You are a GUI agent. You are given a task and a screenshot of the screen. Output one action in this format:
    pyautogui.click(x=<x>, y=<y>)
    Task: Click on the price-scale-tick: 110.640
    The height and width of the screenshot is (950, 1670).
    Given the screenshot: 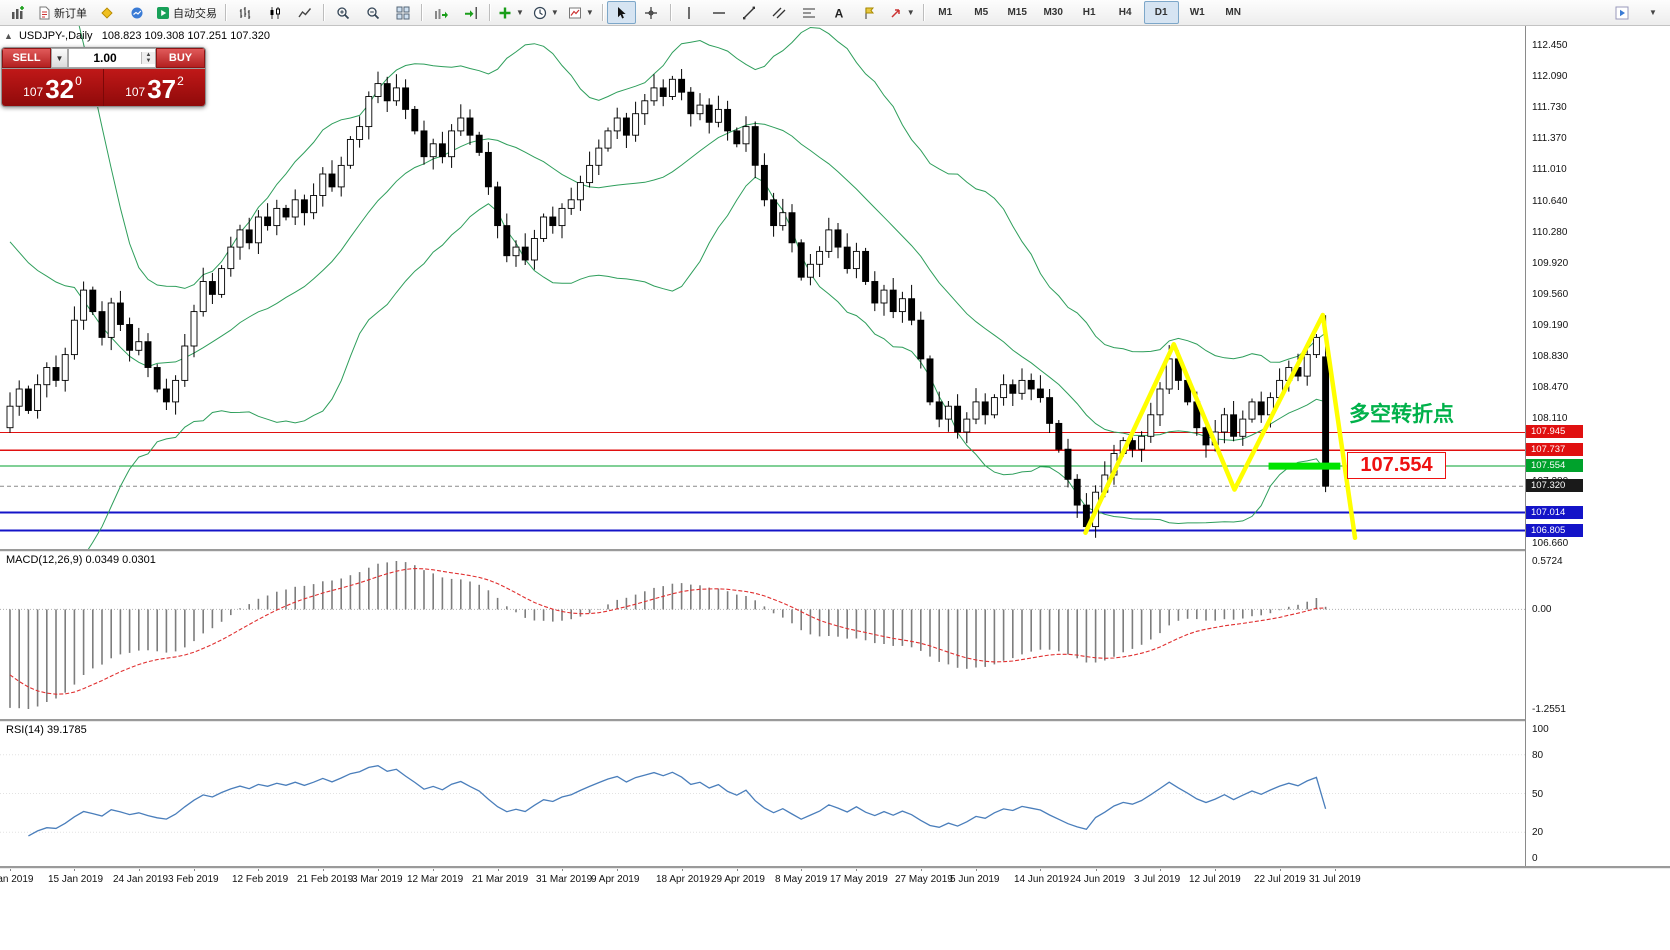 What is the action you would take?
    pyautogui.click(x=1550, y=201)
    